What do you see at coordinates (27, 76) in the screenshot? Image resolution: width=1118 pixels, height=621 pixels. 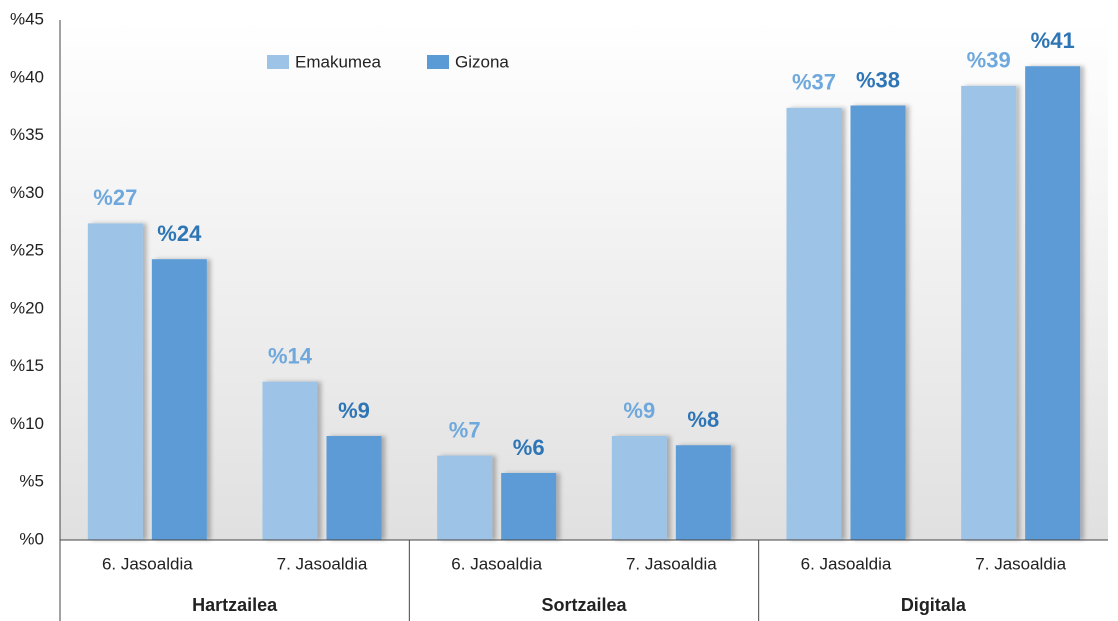 I see `y-tick-label: %40` at bounding box center [27, 76].